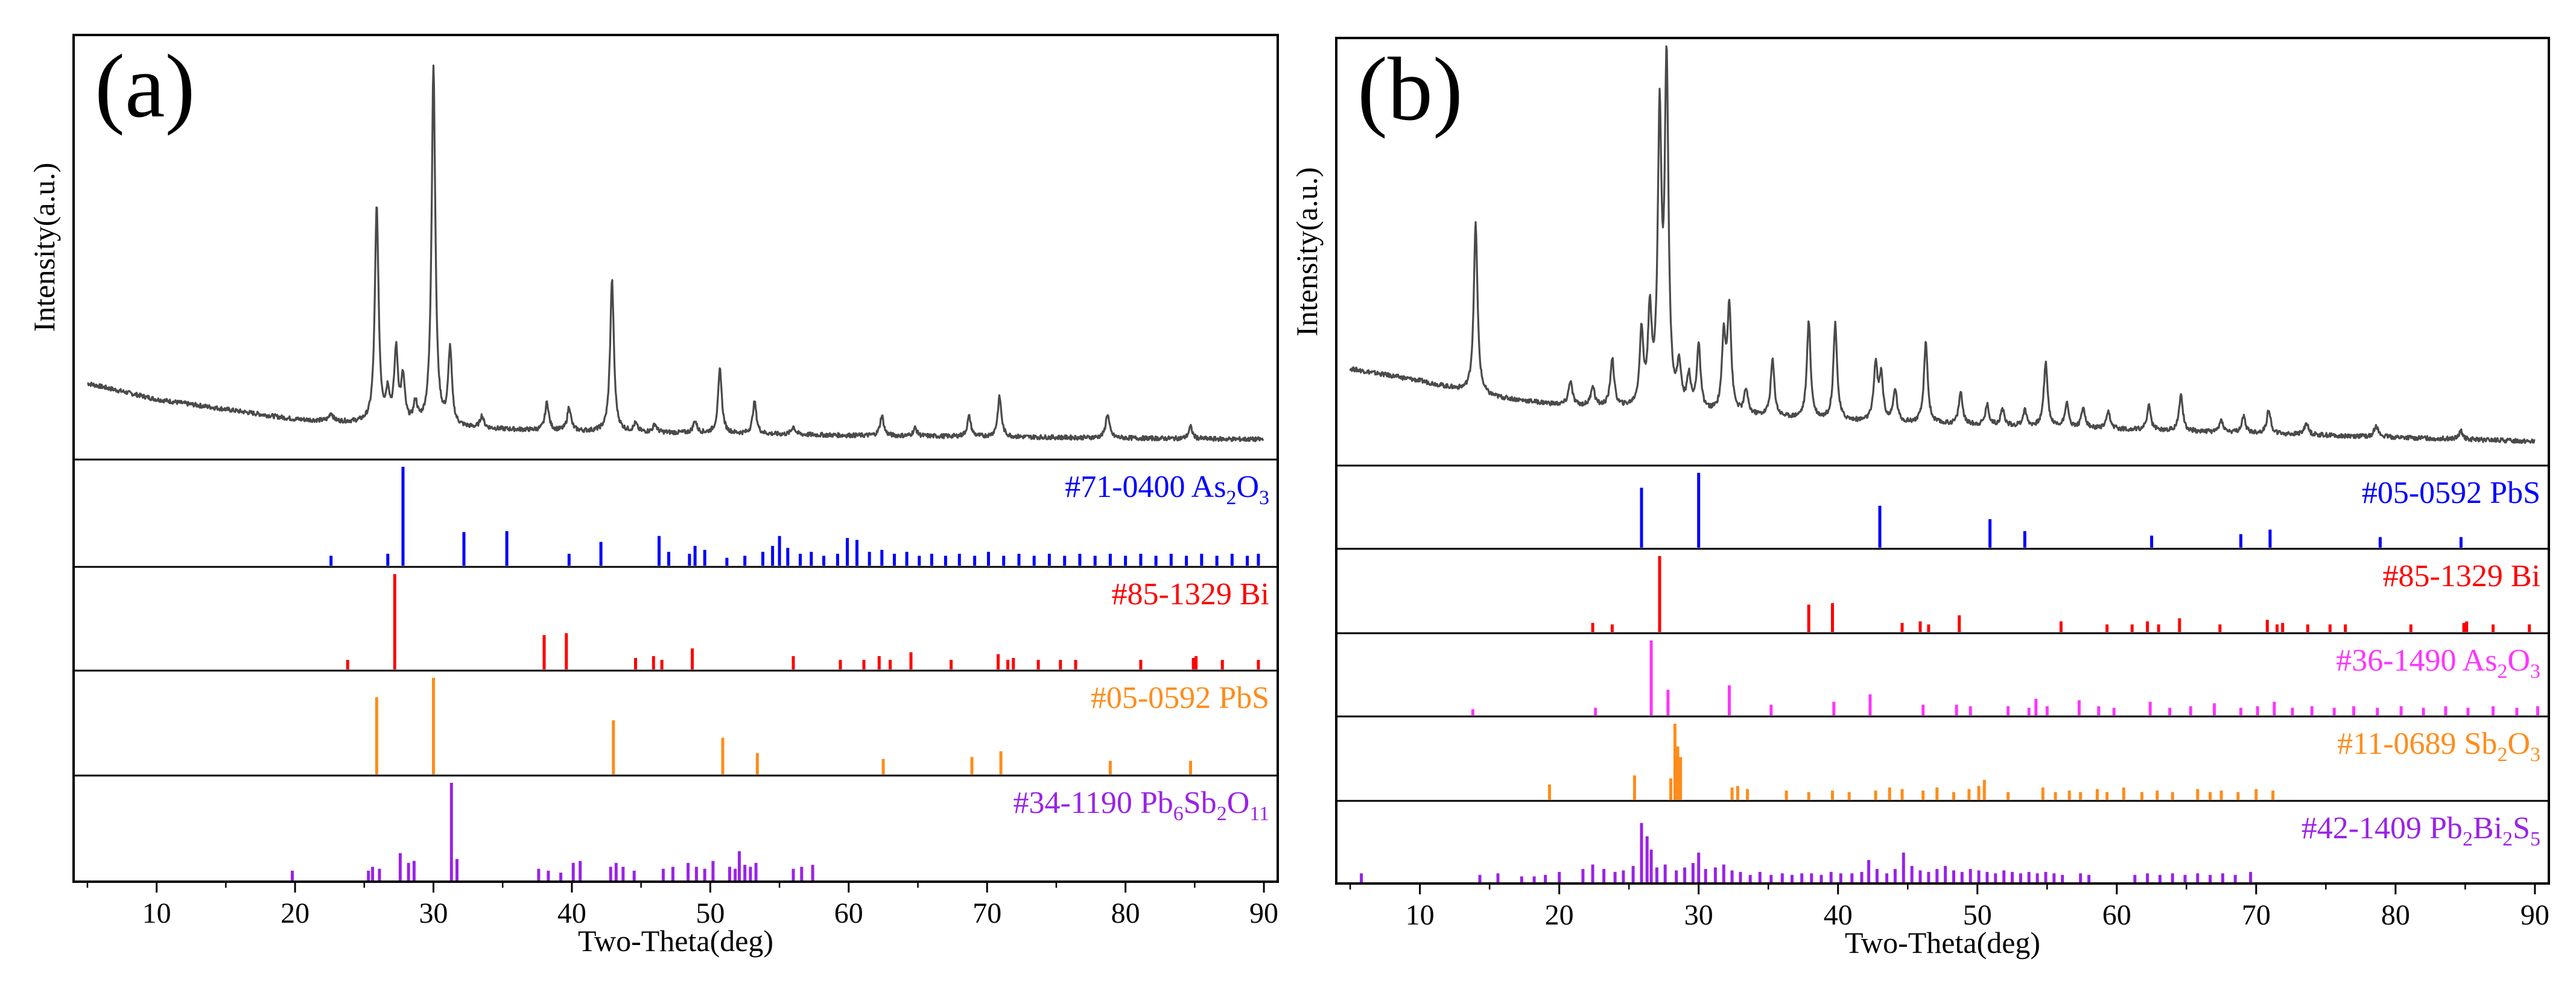  Describe the element at coordinates (1410, 89) in the screenshot. I see `panel-title: (b)` at that location.